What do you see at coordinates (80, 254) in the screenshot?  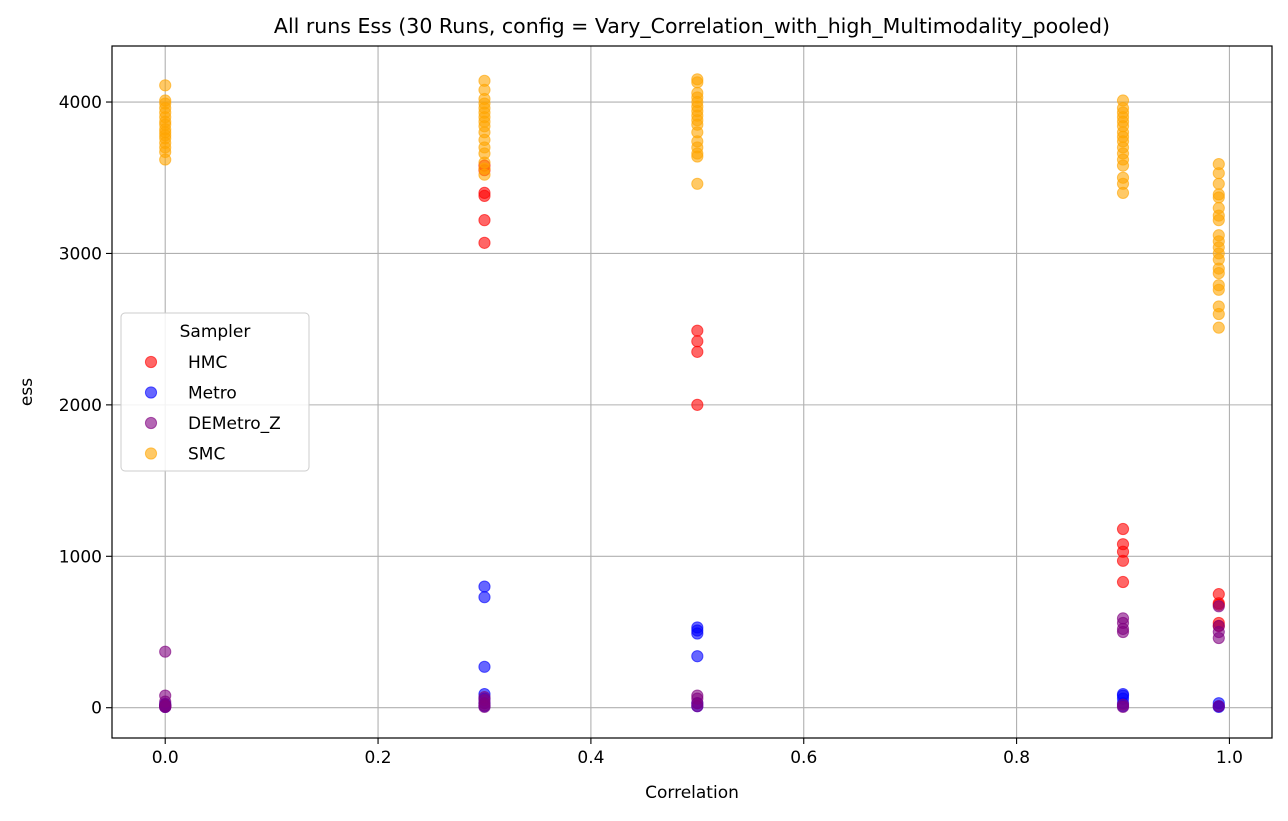 I see `y-tick-label: 3000` at bounding box center [80, 254].